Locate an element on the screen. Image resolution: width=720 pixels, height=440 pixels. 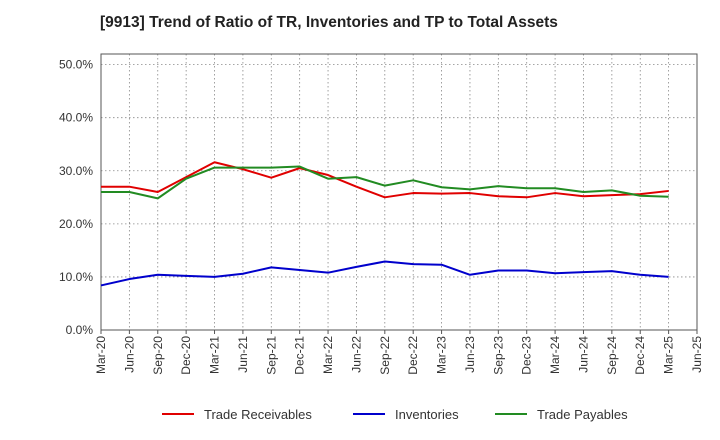
x-tick-label: Mar-20 is located at coordinates (101, 355).